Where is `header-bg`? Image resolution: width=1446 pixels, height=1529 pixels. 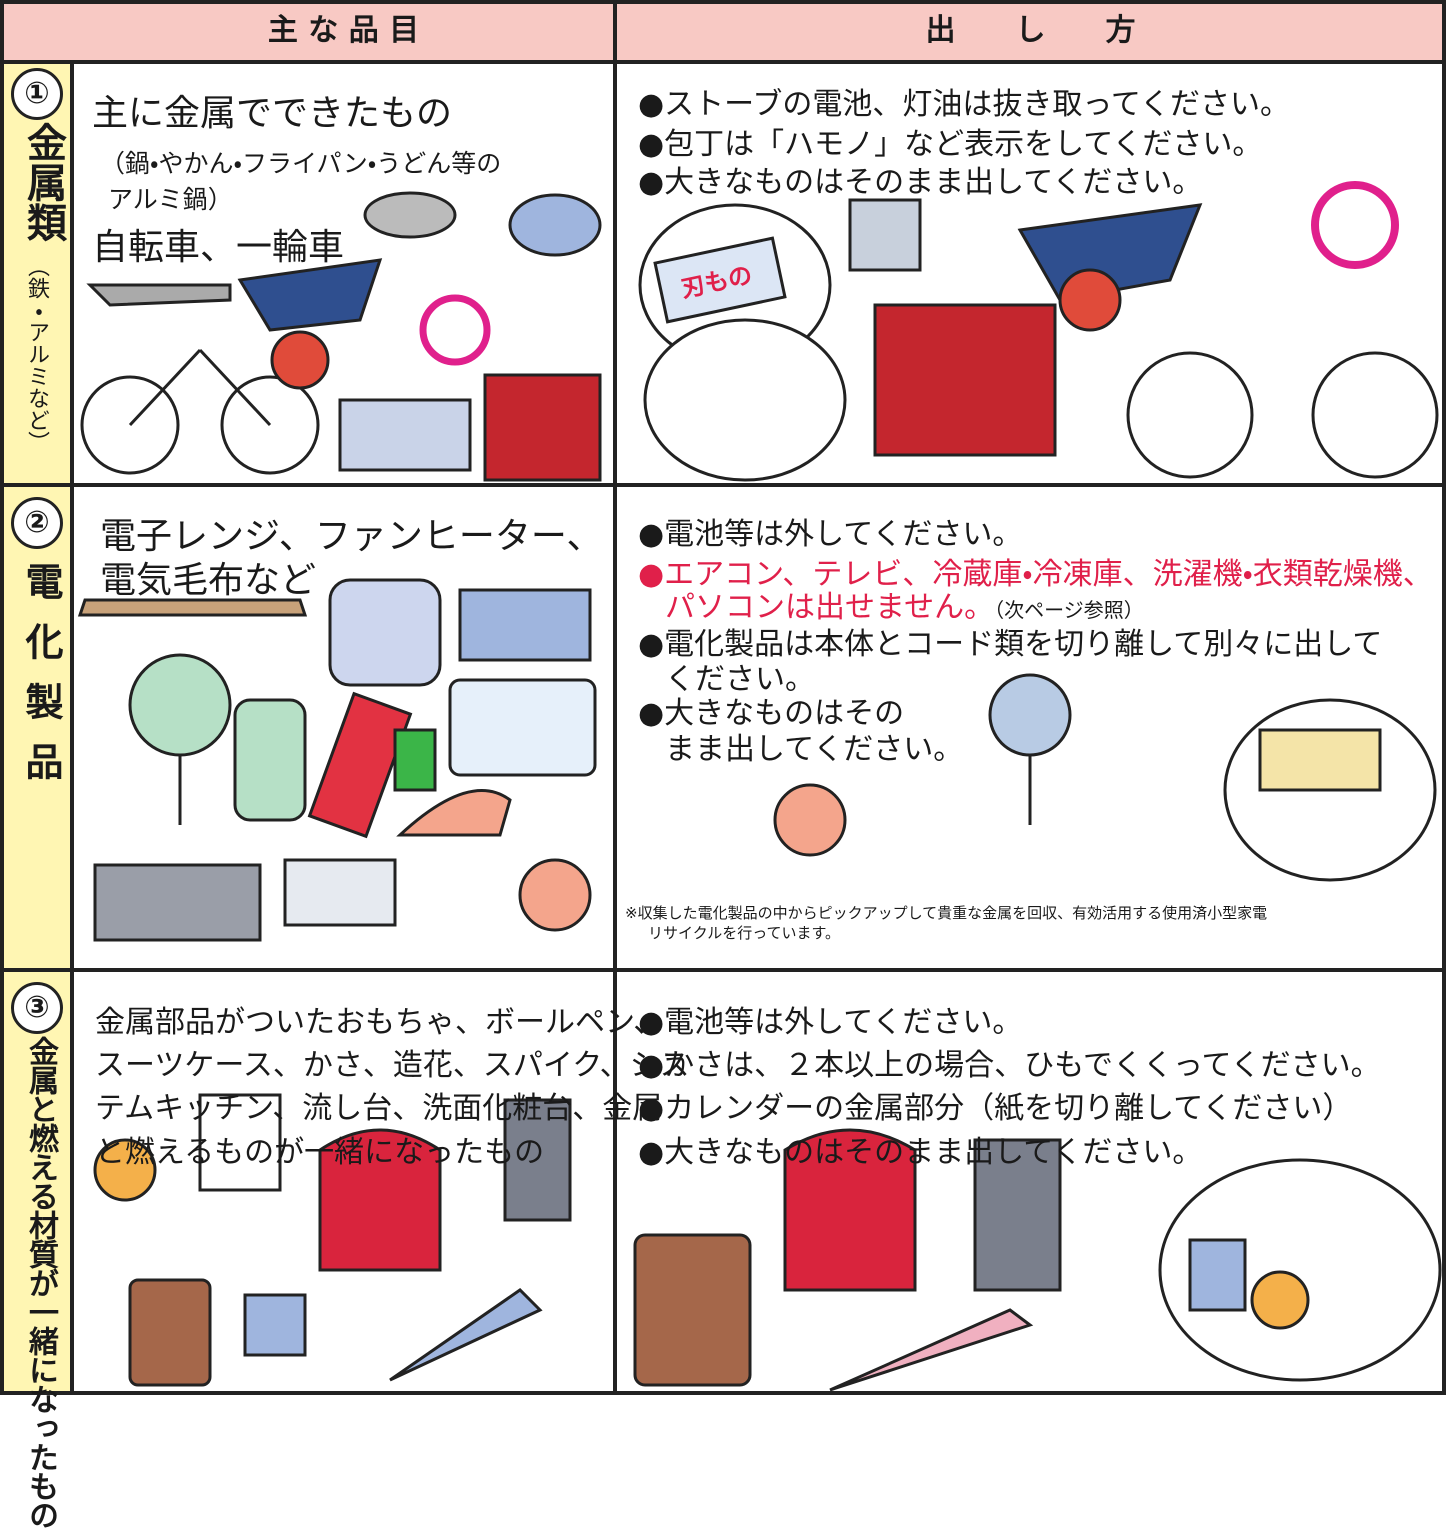
header-bg is located at coordinates (723, 31).